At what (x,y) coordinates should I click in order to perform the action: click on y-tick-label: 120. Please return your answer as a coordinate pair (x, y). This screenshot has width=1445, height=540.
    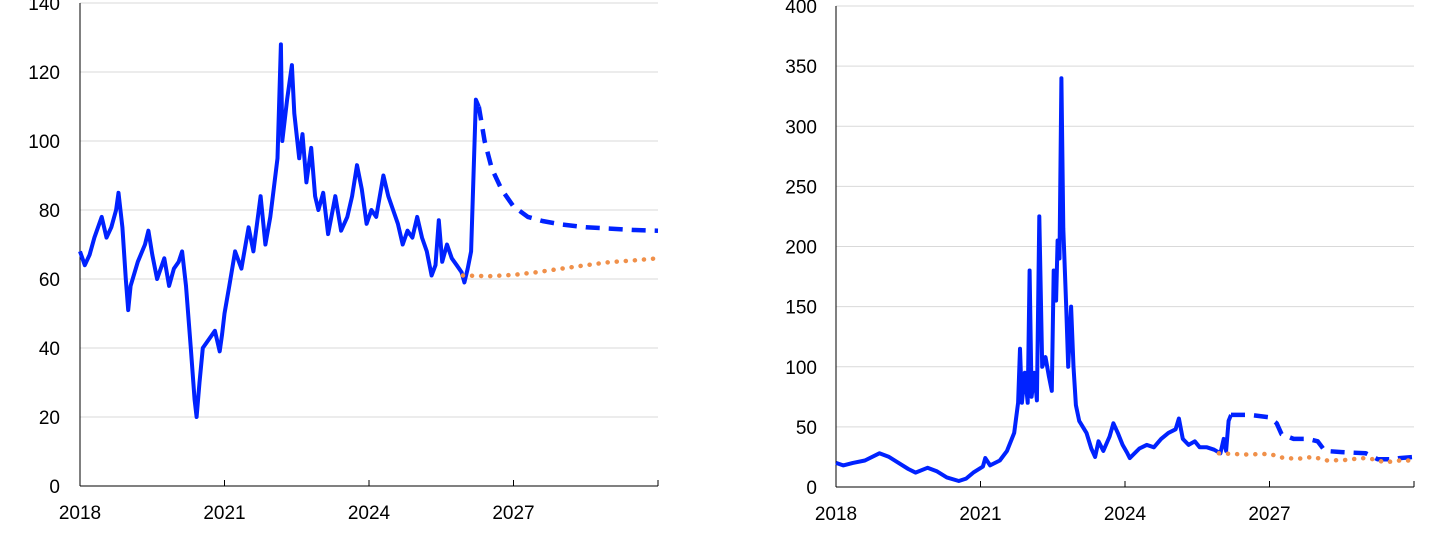
    Looking at the image, I should click on (44, 73).